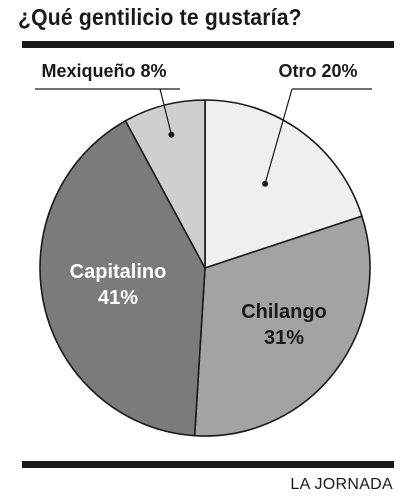 This screenshot has width=413, height=500. I want to click on slice-label-mexiqueño: Mexiqueño 8%, so click(103, 71).